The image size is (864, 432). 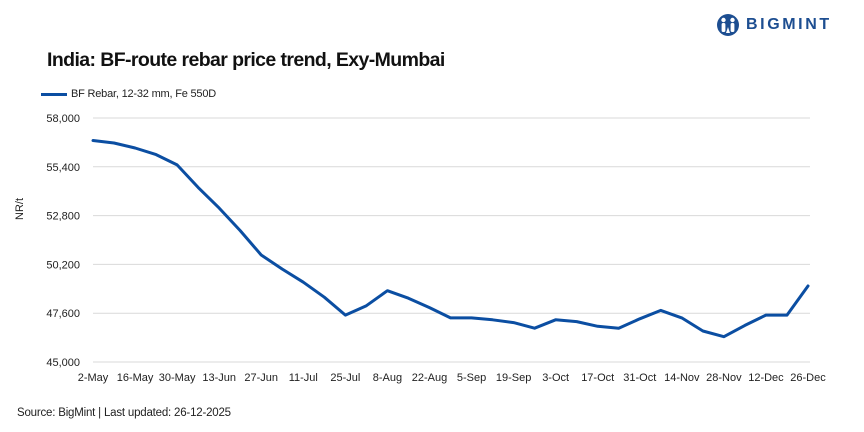 I want to click on y-axis-ticks: 45,000 47,600 50,200 52,800 55,400 58,000, so click(x=63, y=241).